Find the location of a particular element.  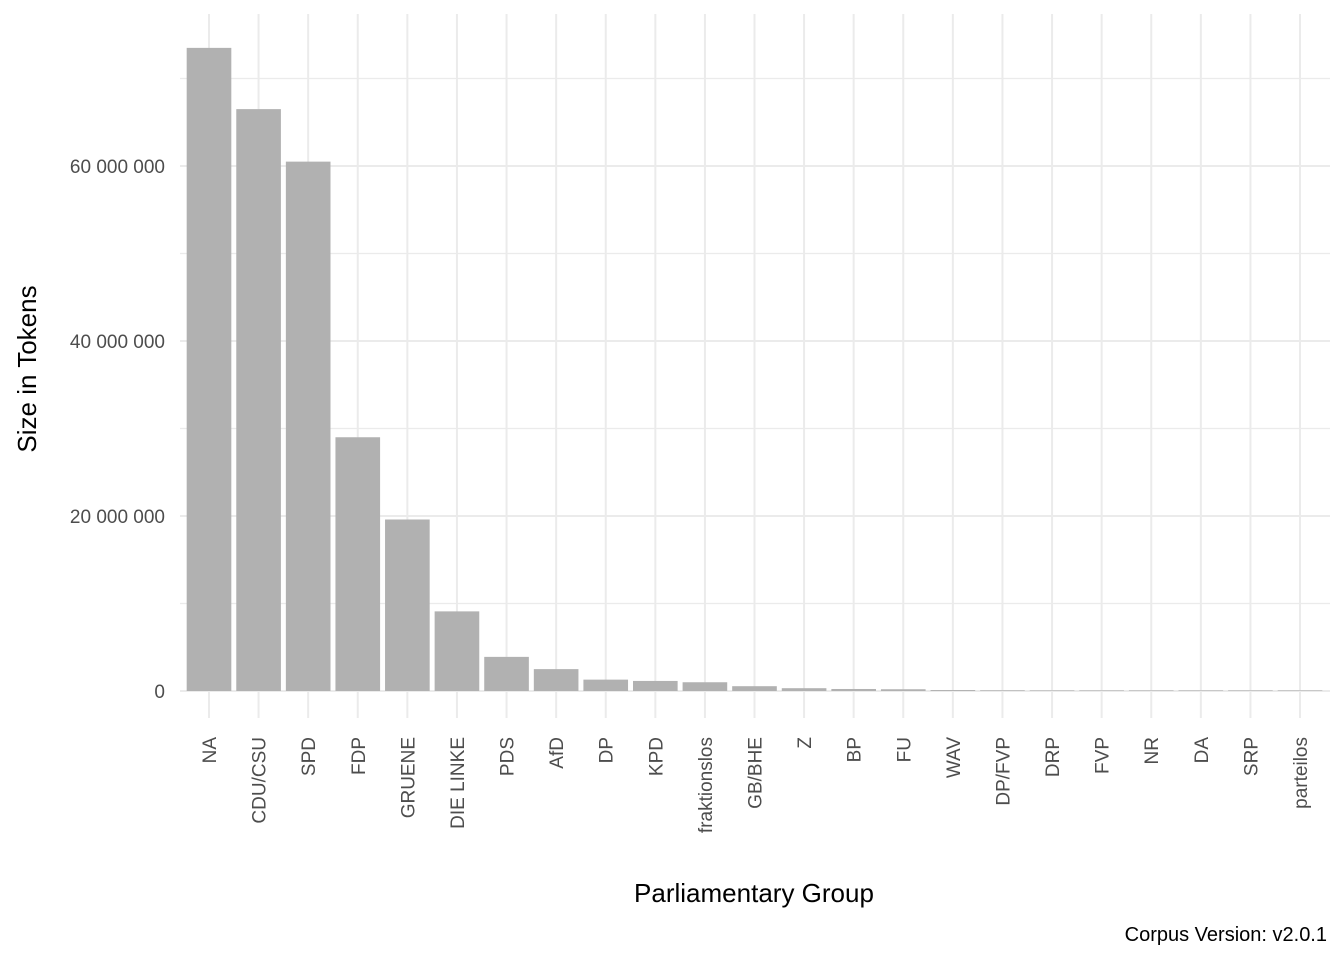

y-tick-label-2: 40 000 000 is located at coordinates (117, 342).